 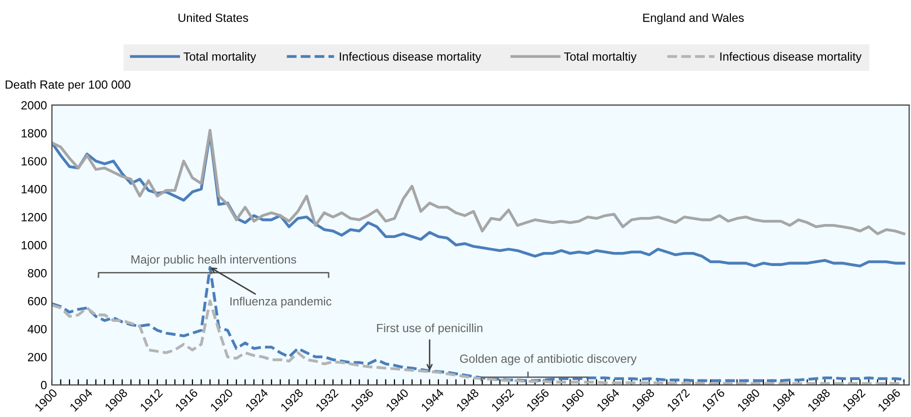 I want to click on y-tick-label: 1000, so click(x=34, y=245).